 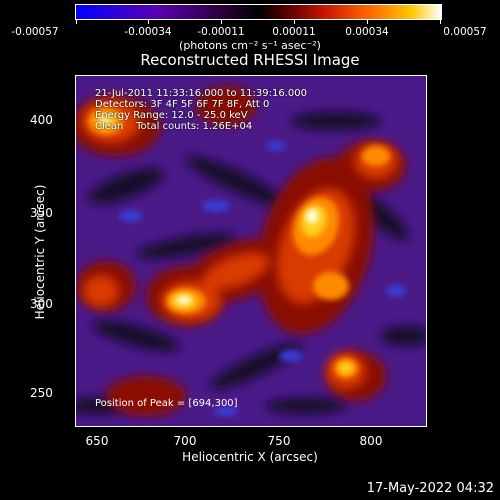 What do you see at coordinates (279, 441) in the screenshot?
I see `x-tick-label: 750` at bounding box center [279, 441].